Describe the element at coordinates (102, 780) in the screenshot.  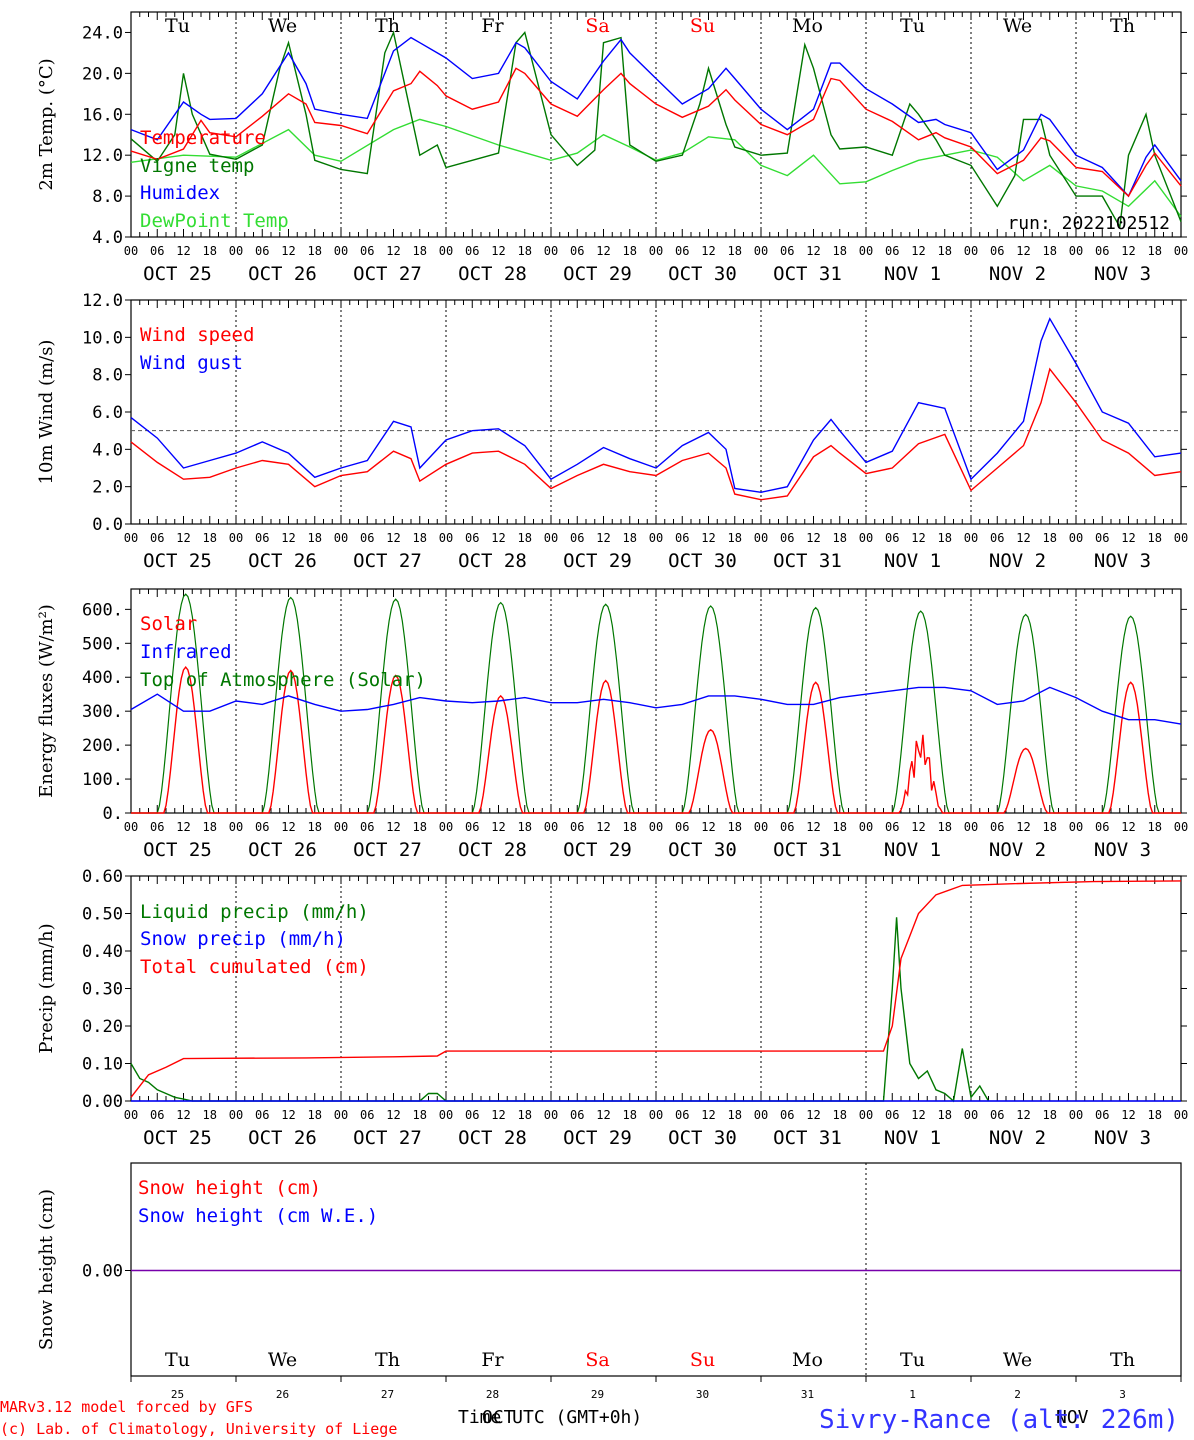
I see `y-tick-label: 100.` at that location.